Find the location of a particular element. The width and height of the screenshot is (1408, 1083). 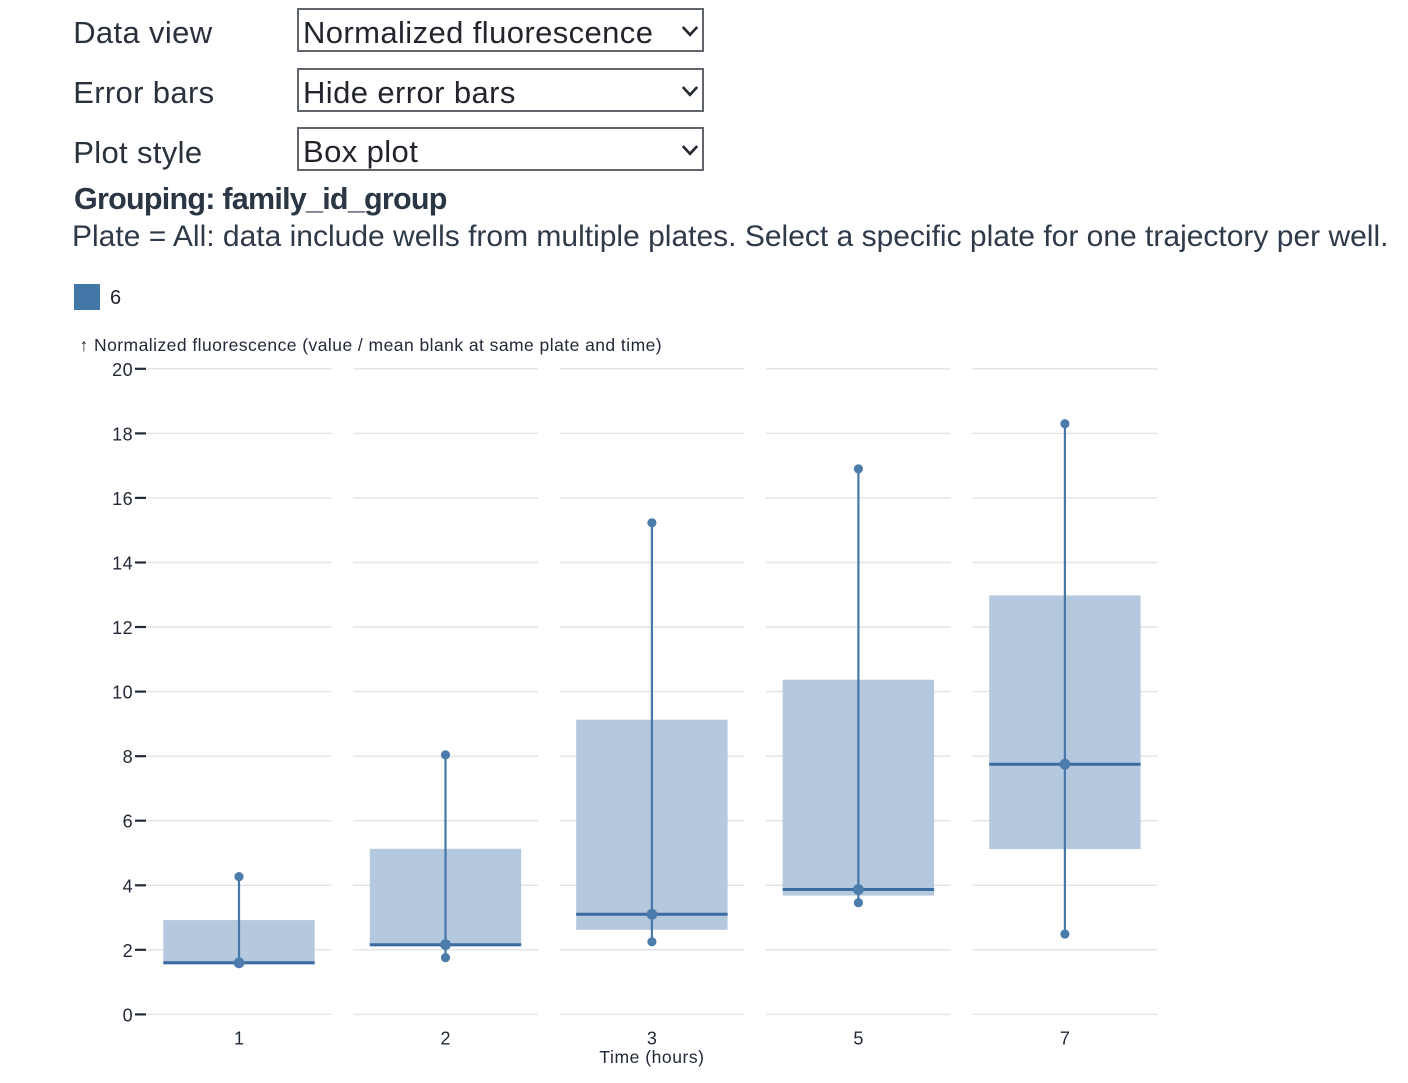

svg-text: 6 is located at coordinates (128, 822).